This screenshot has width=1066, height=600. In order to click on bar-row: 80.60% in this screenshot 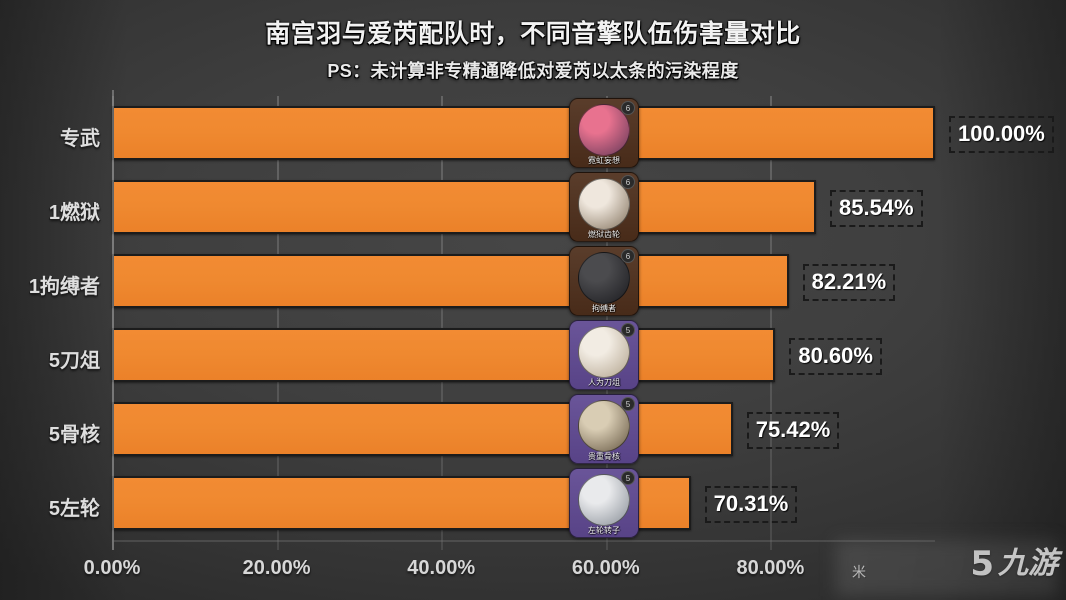, I will do `click(523, 355)`.